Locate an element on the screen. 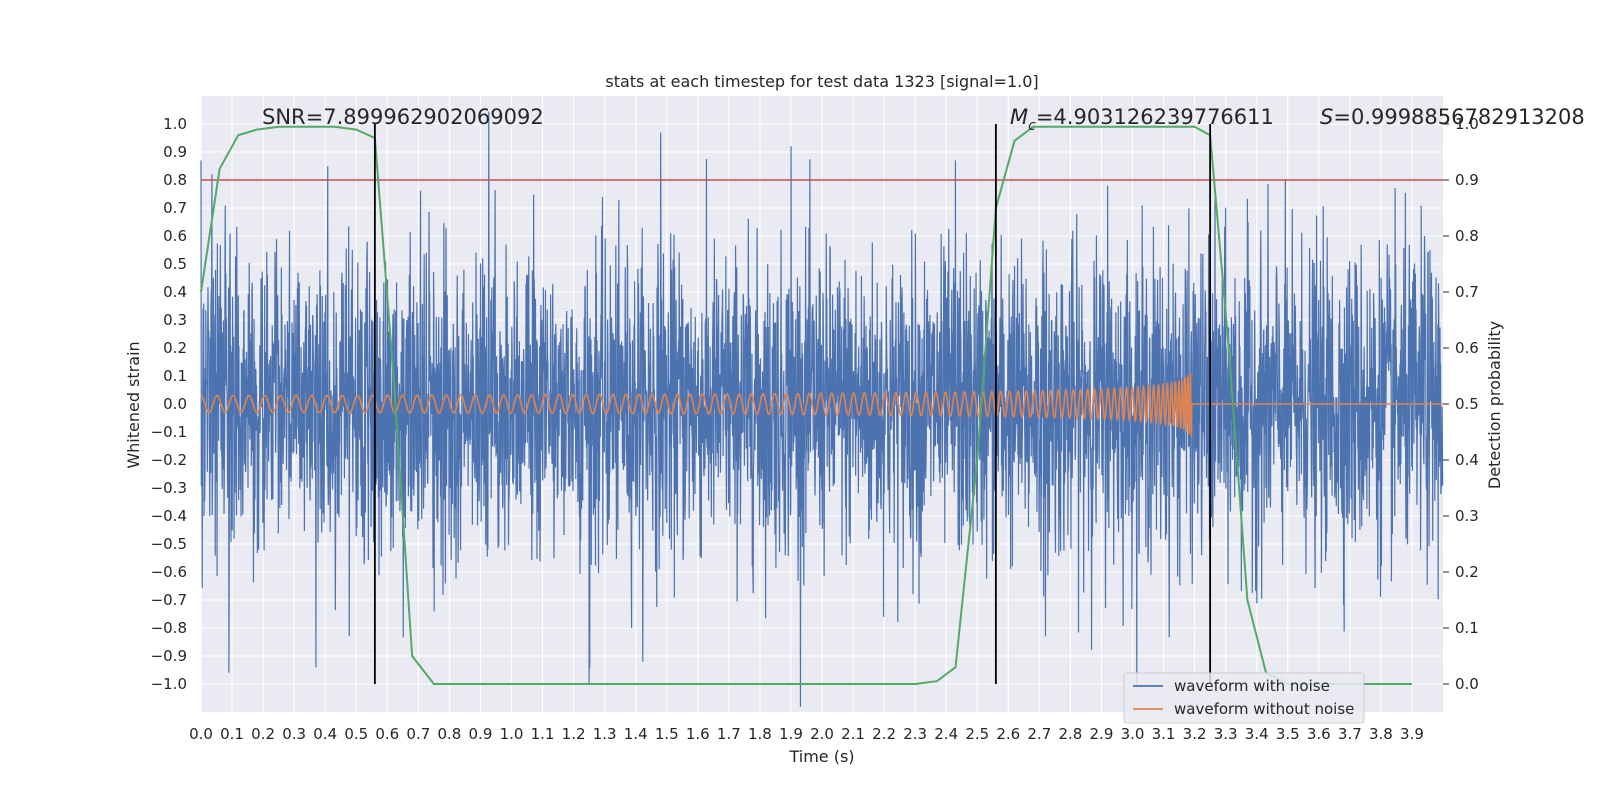 The width and height of the screenshot is (1600, 800). y-tick-label: 0.6 is located at coordinates (175, 236).